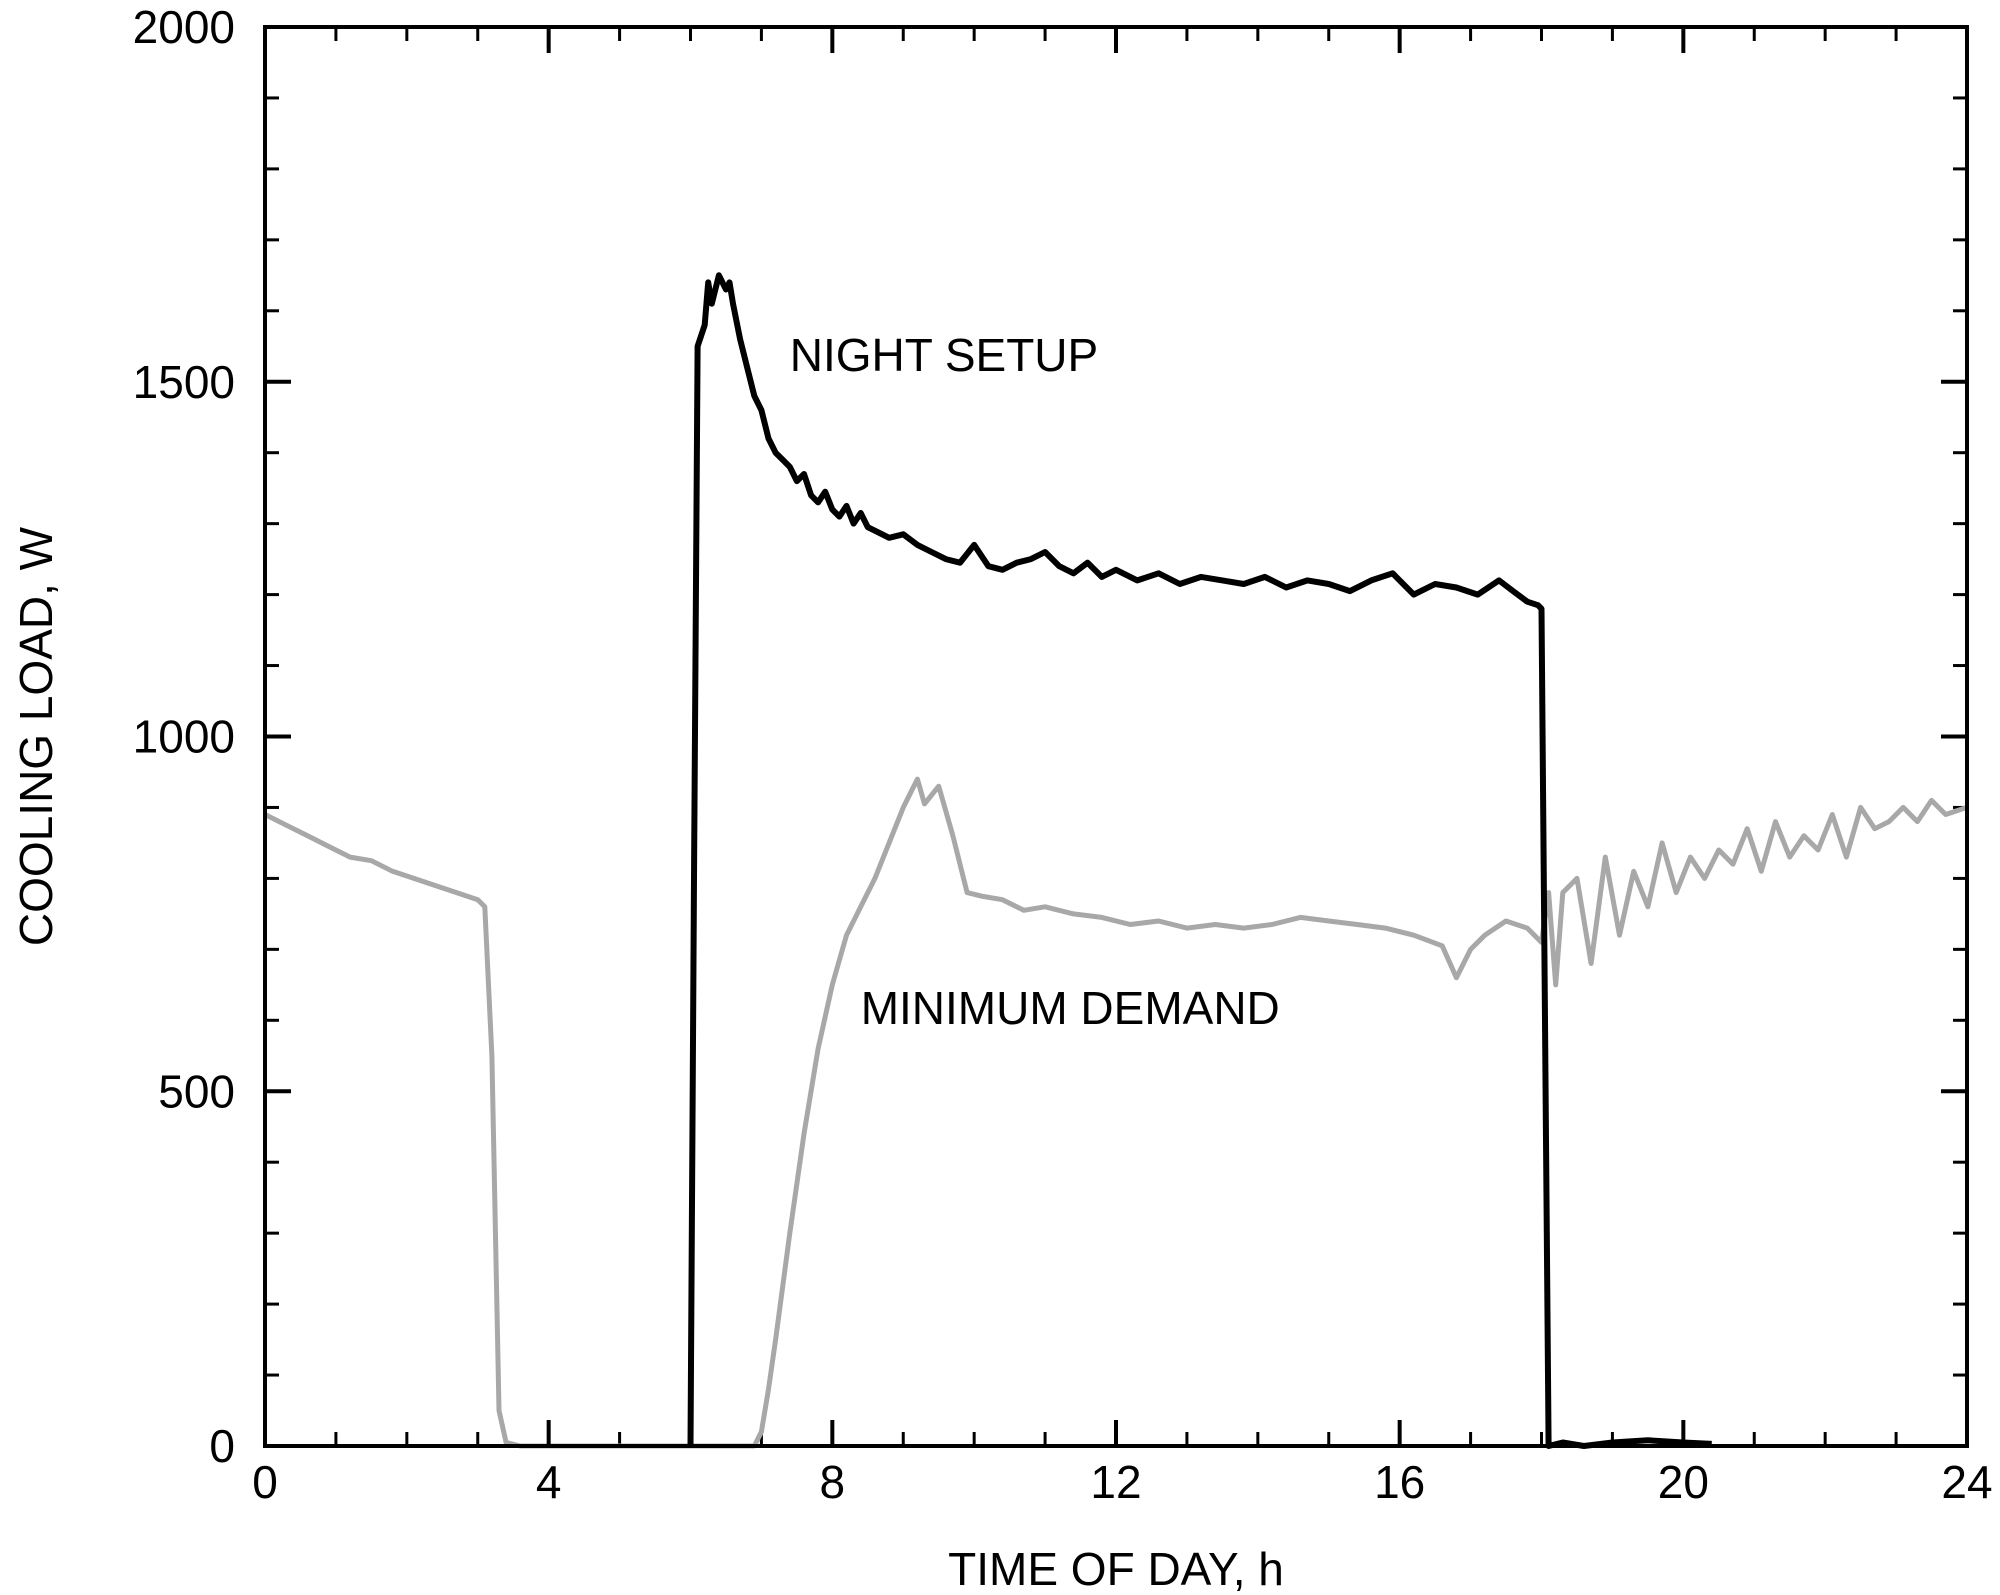  I want to click on annotation-night-setup: NIGHT SETUP, so click(944, 355).